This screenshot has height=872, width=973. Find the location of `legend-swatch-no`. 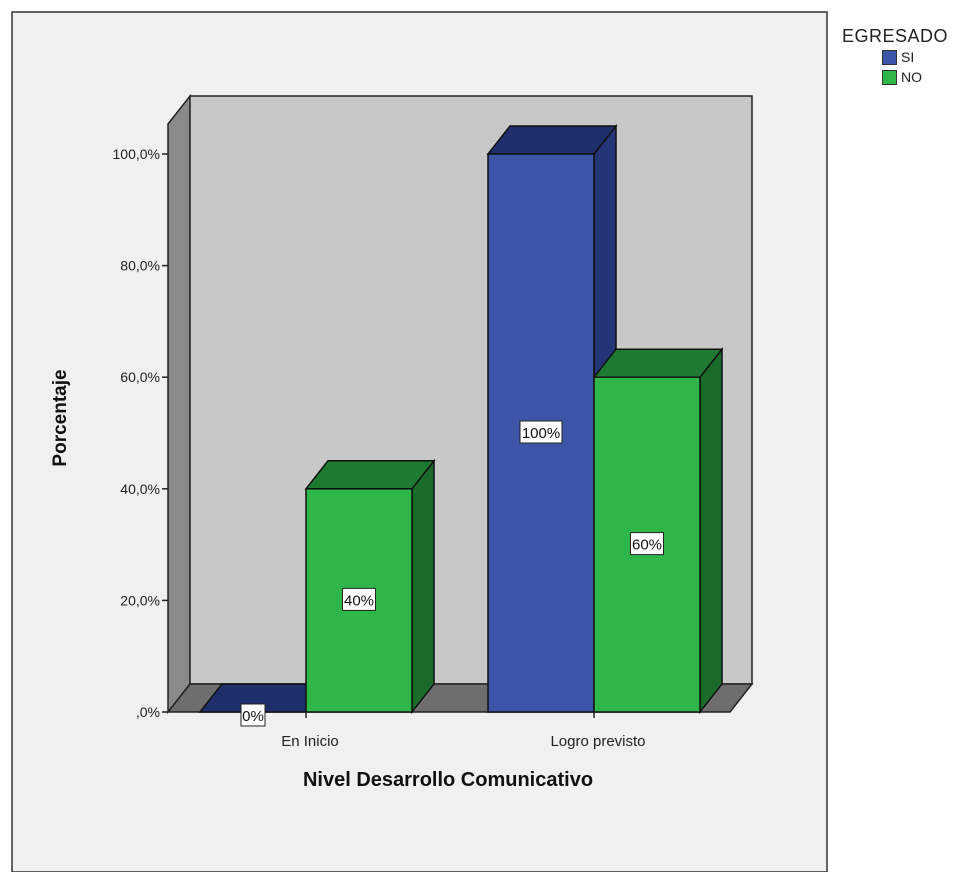

legend-swatch-no is located at coordinates (889, 77).